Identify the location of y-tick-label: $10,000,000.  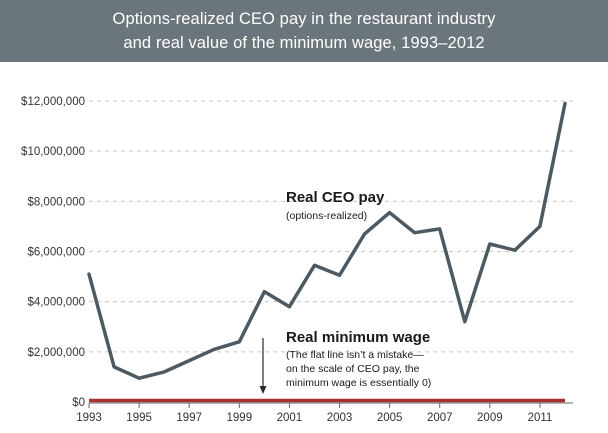
(53, 152).